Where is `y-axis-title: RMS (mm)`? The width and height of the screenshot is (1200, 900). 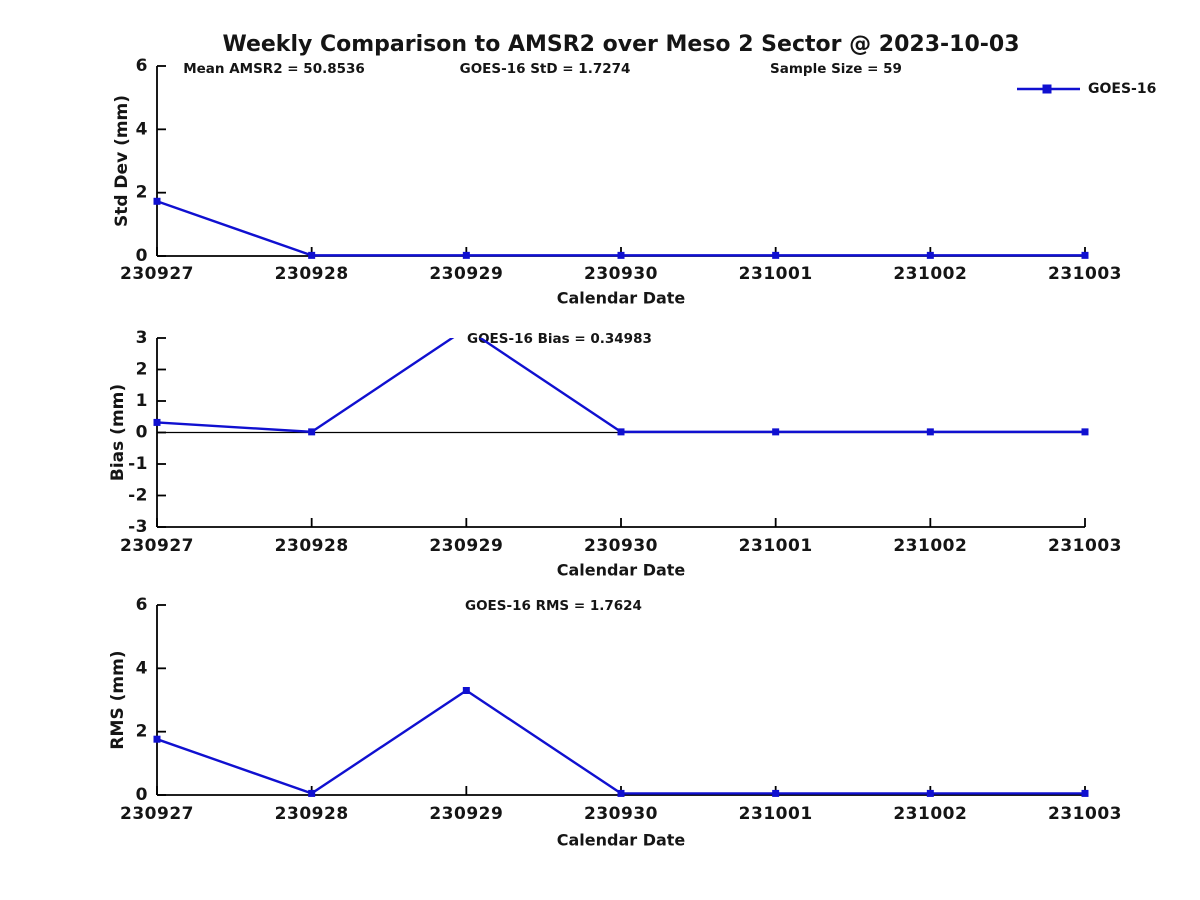 y-axis-title: RMS (mm) is located at coordinates (118, 699).